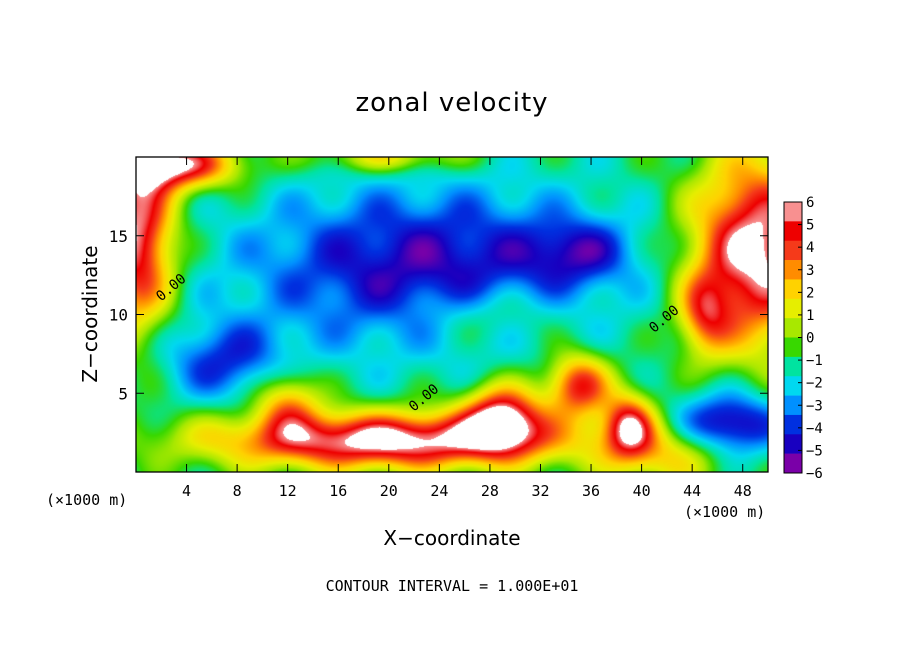  Describe the element at coordinates (814, 474) in the screenshot. I see `colorbar-tick-label: −6` at that location.